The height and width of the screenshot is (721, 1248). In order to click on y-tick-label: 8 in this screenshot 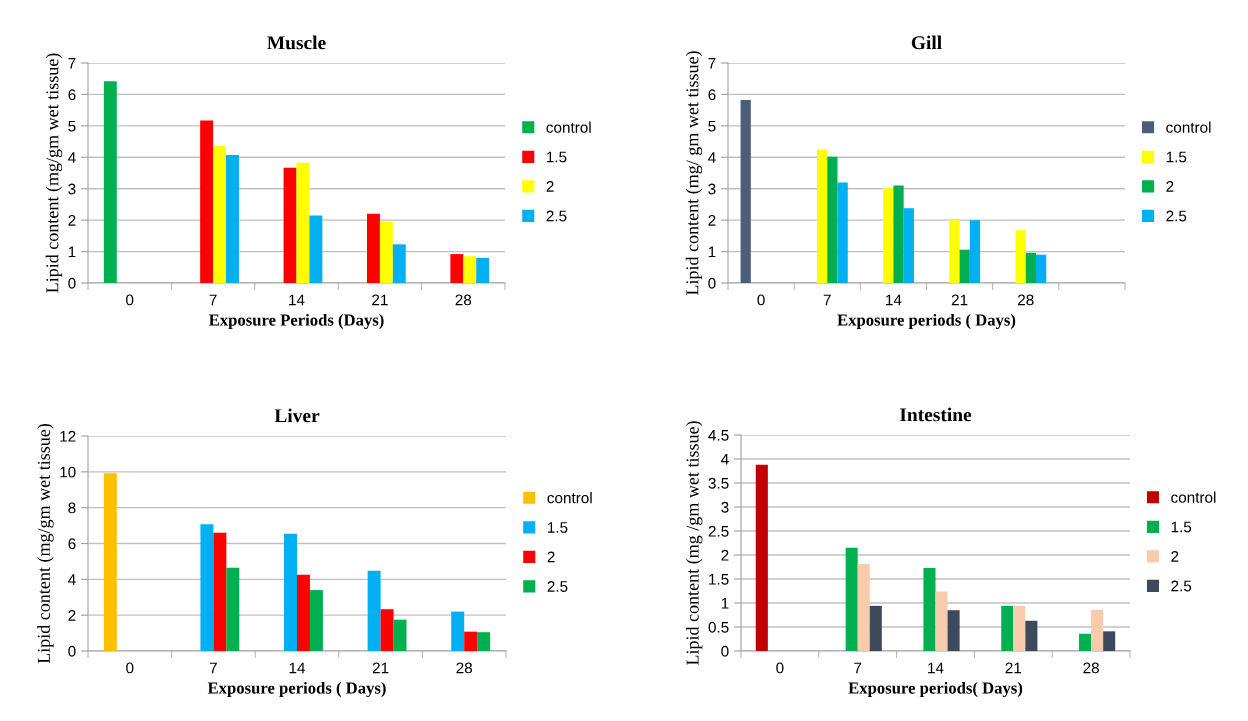, I will do `click(72, 508)`.